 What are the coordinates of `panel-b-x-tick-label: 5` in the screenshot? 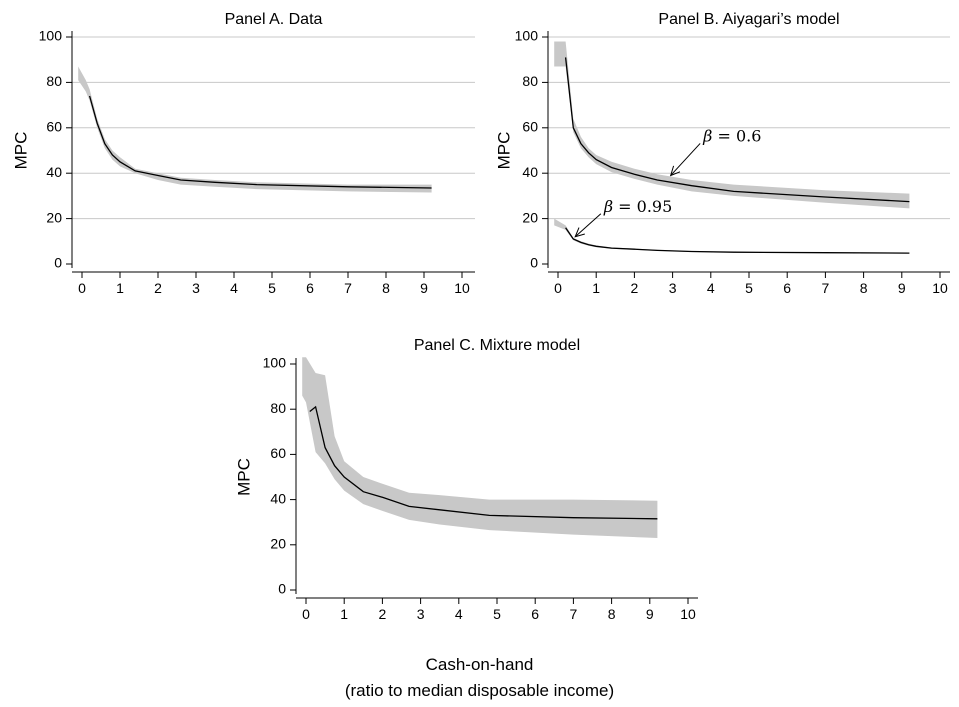 It's located at (749, 288).